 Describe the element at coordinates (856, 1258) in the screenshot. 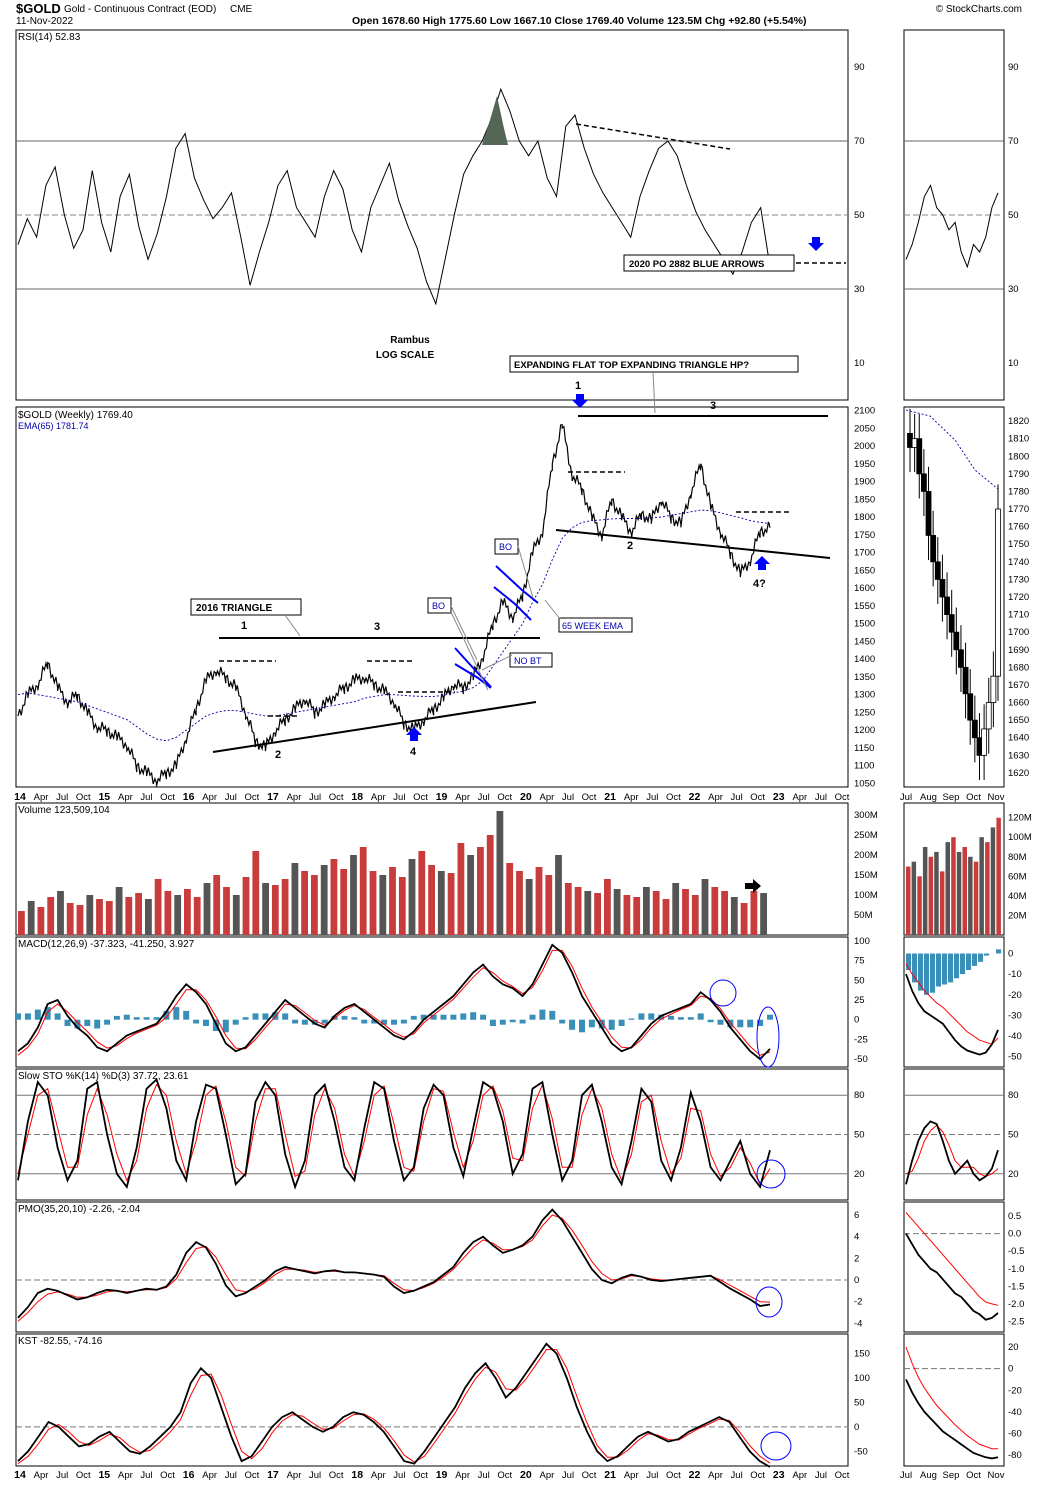

I see `pmo-y-tick: 2` at that location.